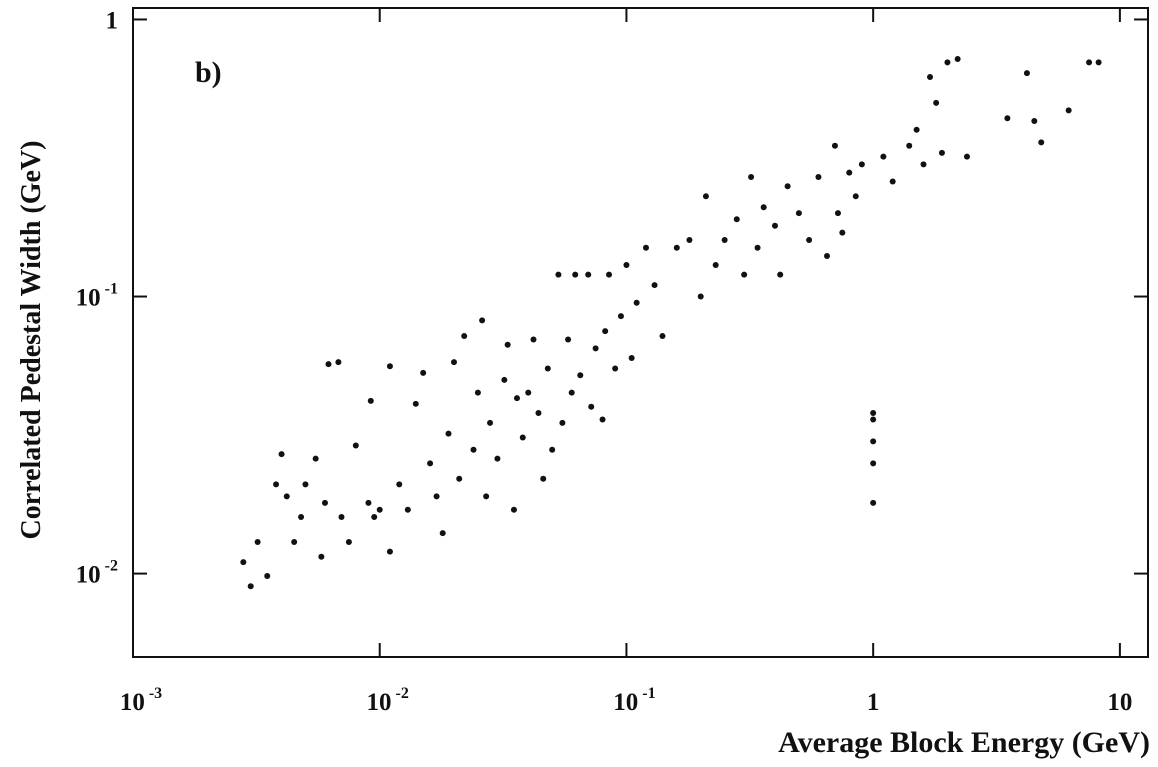 The height and width of the screenshot is (767, 1158). What do you see at coordinates (155, 693) in the screenshot?
I see `tick-exponent: -3` at bounding box center [155, 693].